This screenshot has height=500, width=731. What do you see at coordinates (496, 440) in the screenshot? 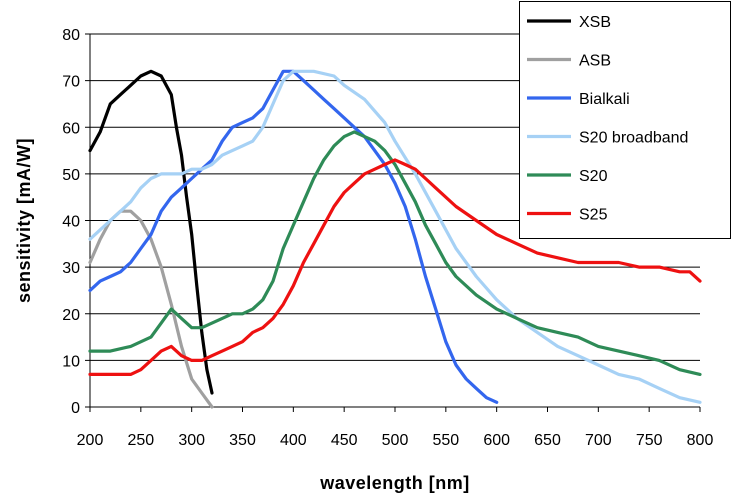
I see `x-tick-label: 600` at bounding box center [496, 440].